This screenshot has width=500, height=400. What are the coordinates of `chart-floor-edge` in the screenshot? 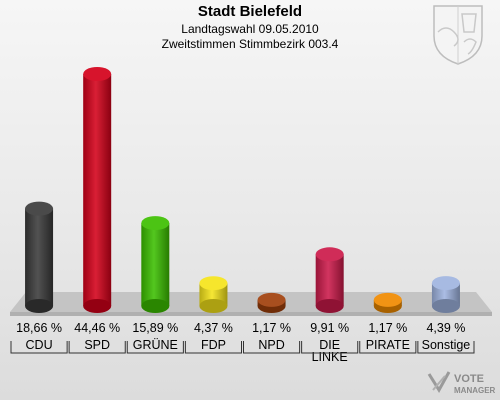 It's located at (251, 314).